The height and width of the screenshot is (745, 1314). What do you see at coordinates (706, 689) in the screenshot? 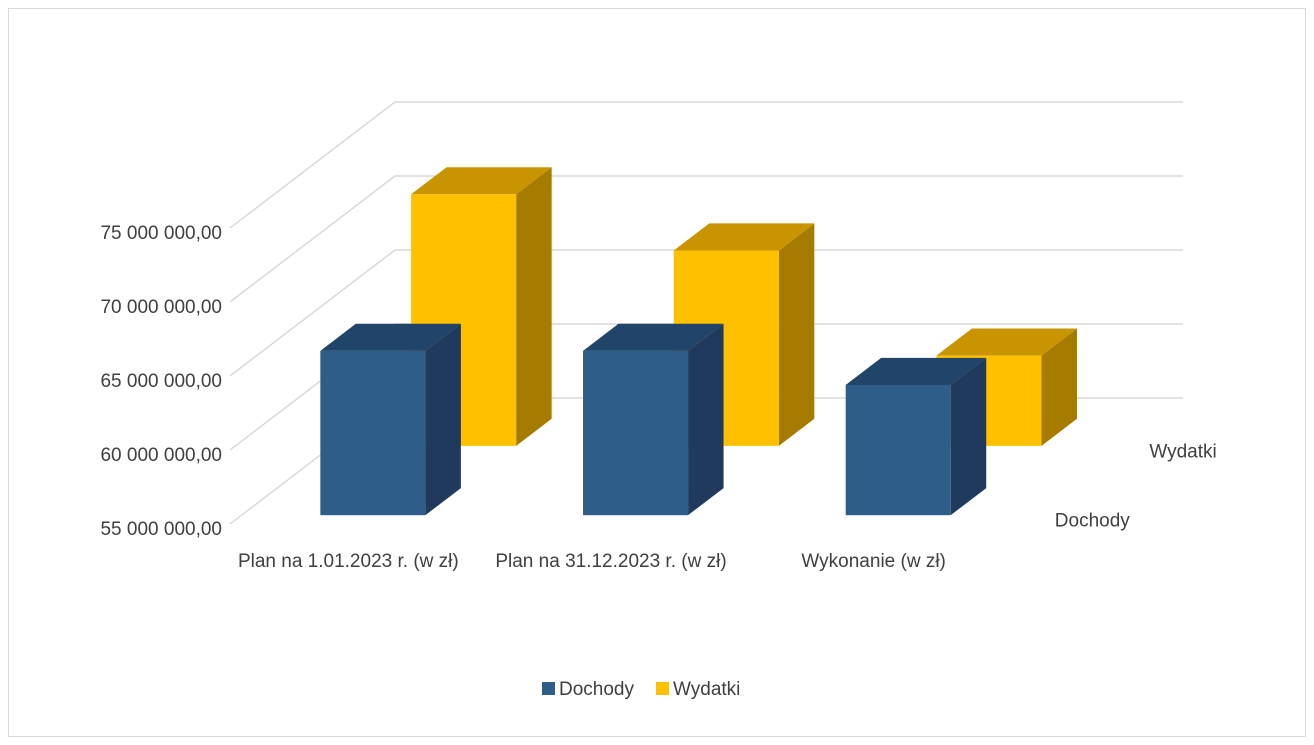
I see `legend-label: Wydatki` at bounding box center [706, 689].